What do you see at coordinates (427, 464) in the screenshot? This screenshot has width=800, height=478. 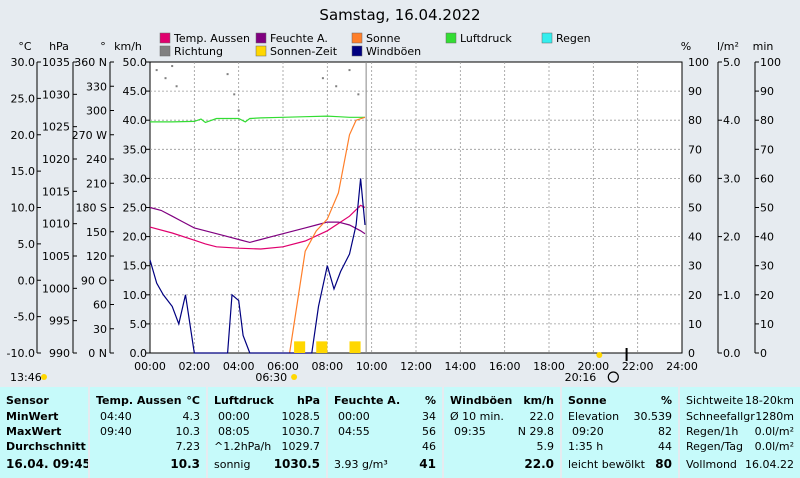 I see `humidity-current: 41` at bounding box center [427, 464].